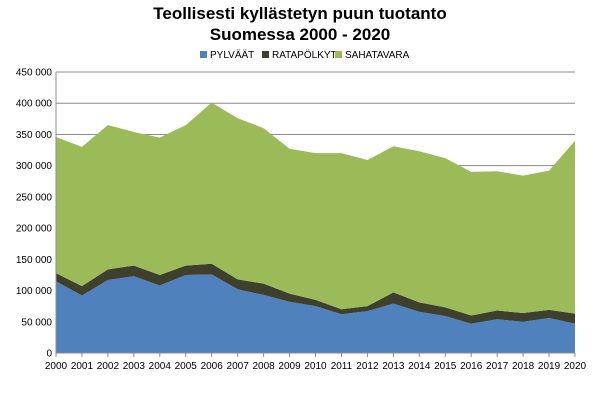  Describe the element at coordinates (34, 229) in the screenshot. I see `y-tick-label-4: 200 000` at that location.